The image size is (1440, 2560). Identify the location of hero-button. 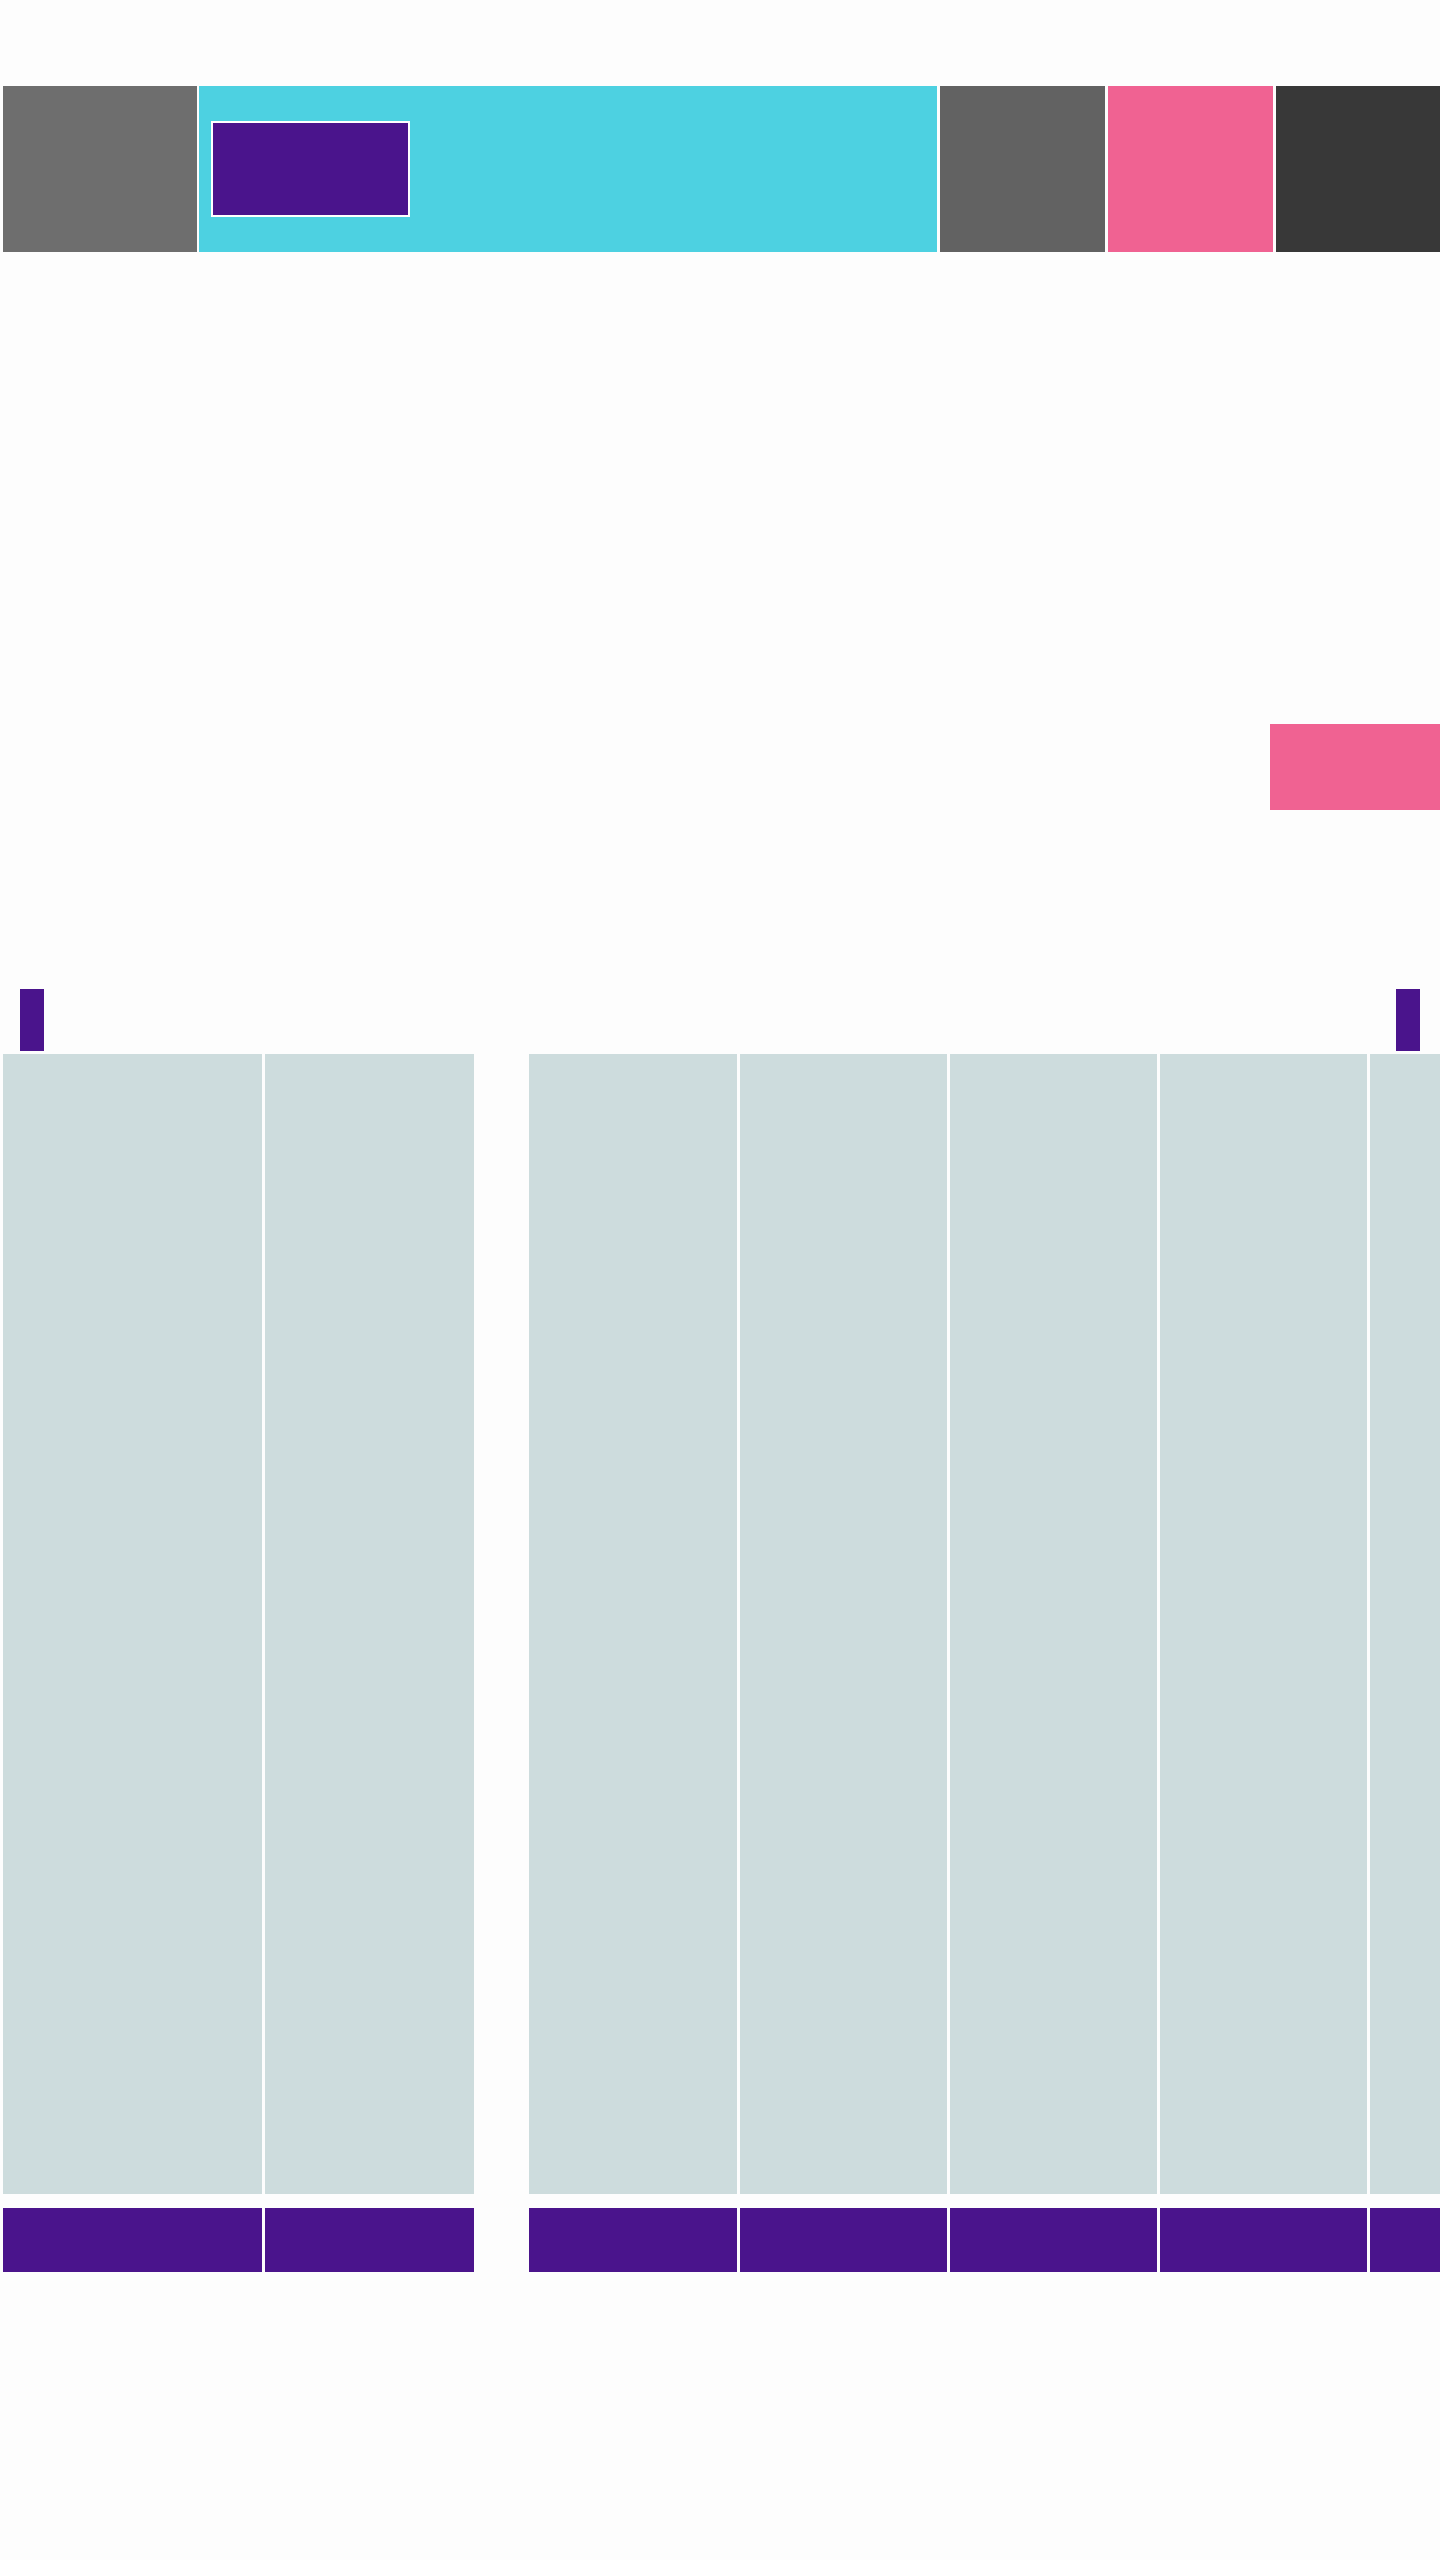
(310, 169).